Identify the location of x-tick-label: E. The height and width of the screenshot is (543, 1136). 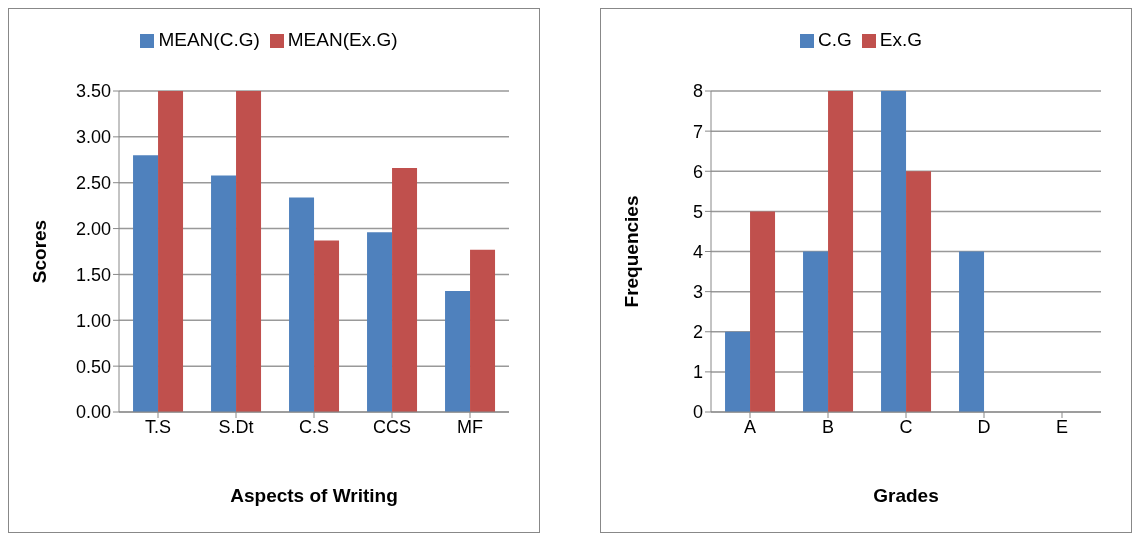
(1062, 426).